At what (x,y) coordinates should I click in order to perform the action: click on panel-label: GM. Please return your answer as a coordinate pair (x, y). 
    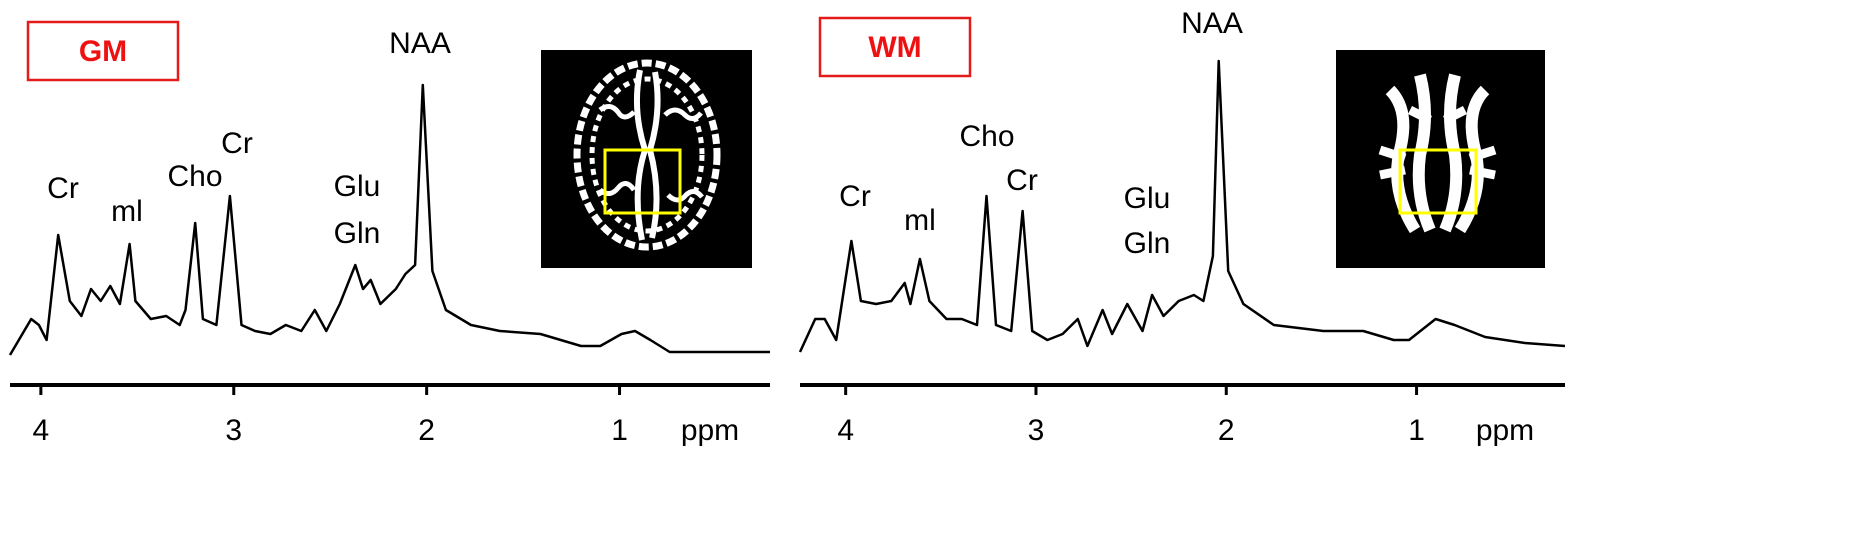
    Looking at the image, I should click on (103, 51).